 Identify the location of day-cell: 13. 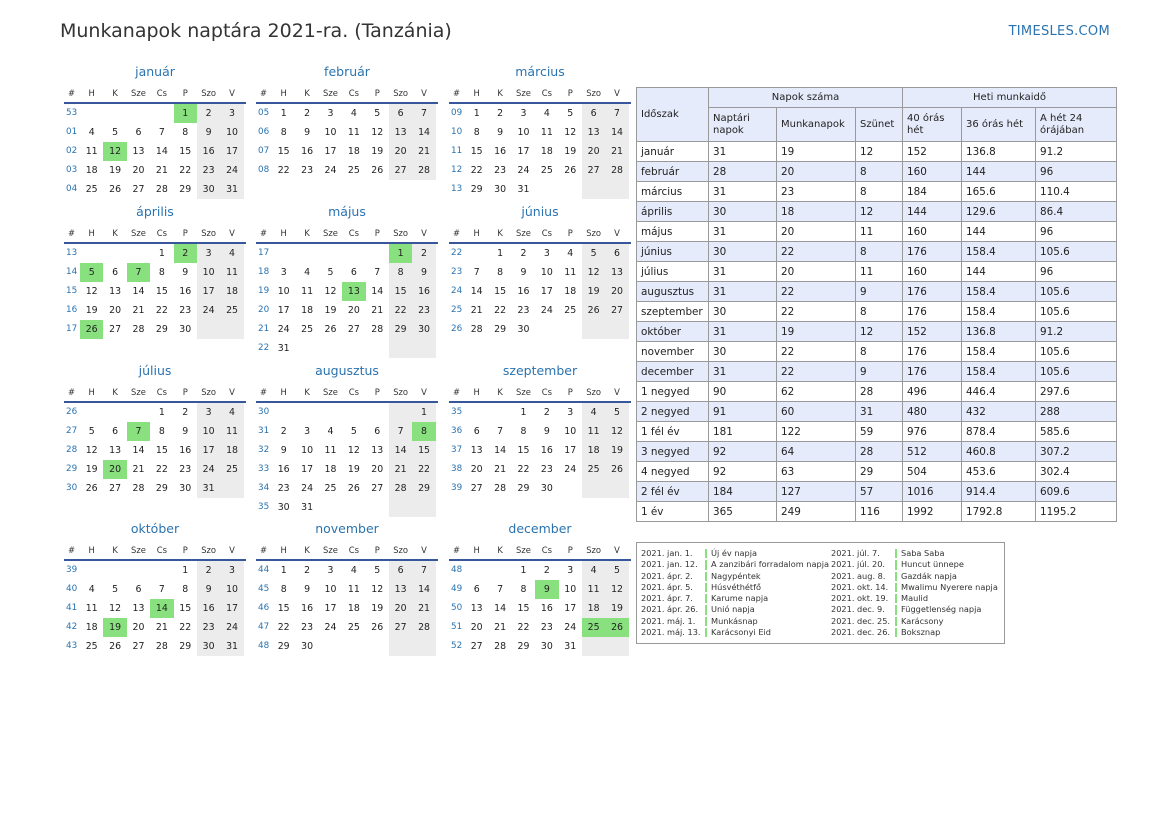
(617, 272).